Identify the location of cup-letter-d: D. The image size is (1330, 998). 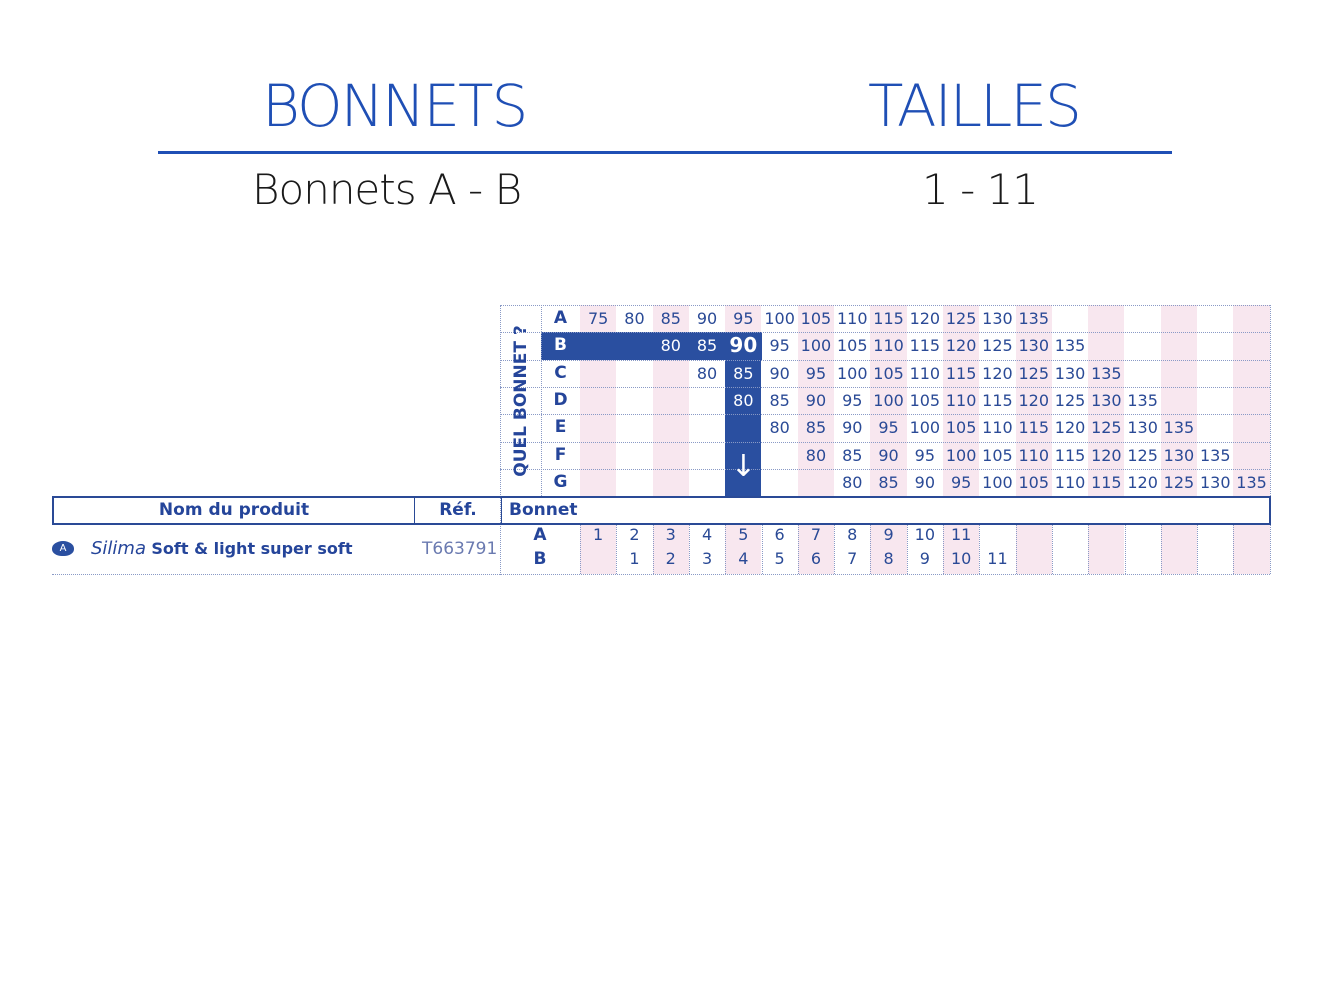
(560, 399).